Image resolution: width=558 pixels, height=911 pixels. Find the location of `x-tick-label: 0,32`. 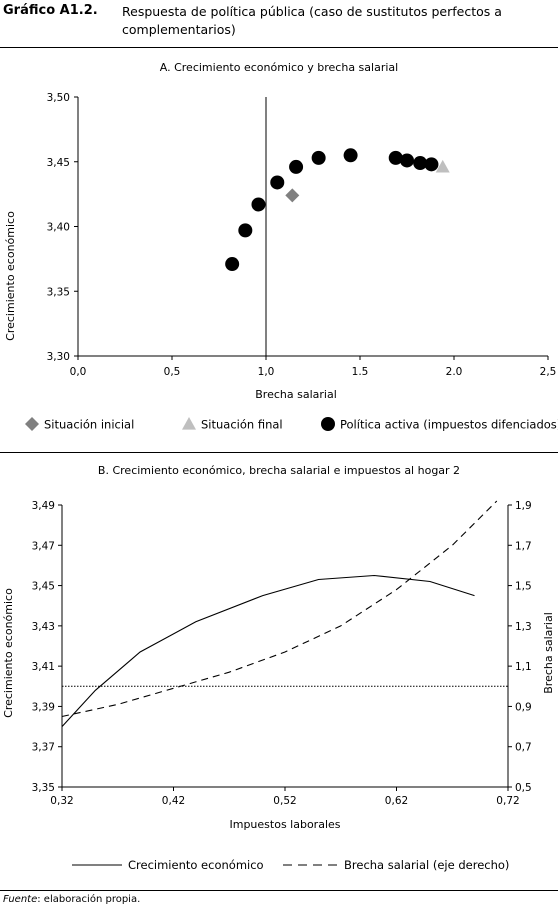

x-tick-label: 0,32 is located at coordinates (61, 801).